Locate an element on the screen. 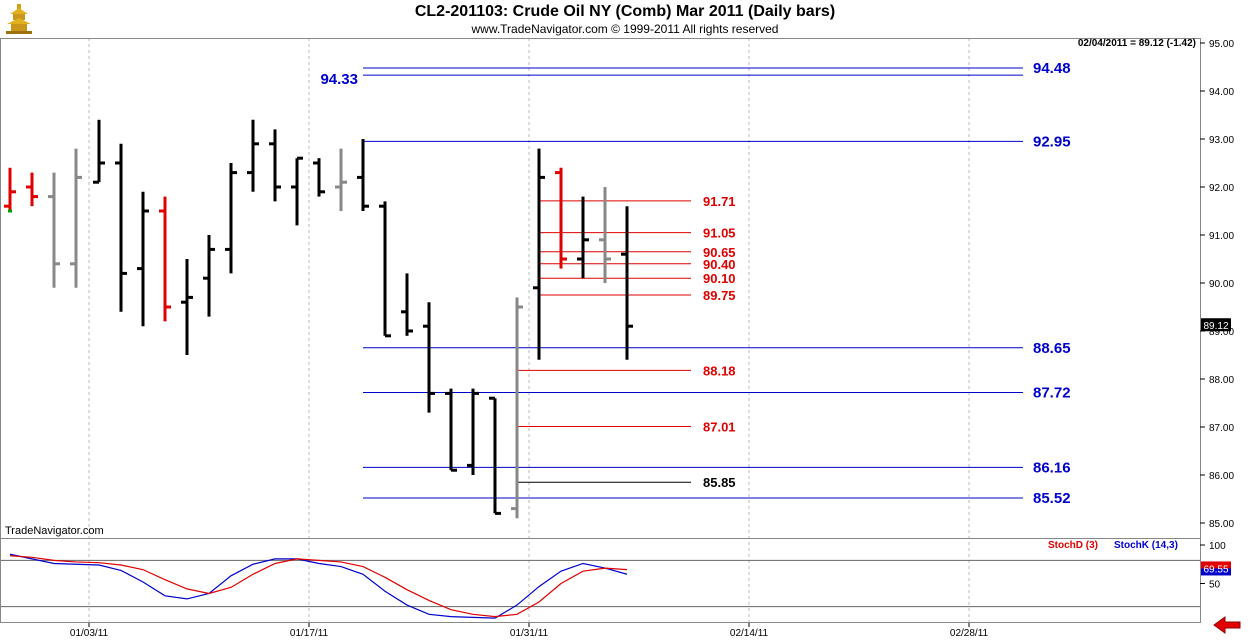 This screenshot has height=643, width=1250. price-tick-label: 87.00 is located at coordinates (1221, 428).